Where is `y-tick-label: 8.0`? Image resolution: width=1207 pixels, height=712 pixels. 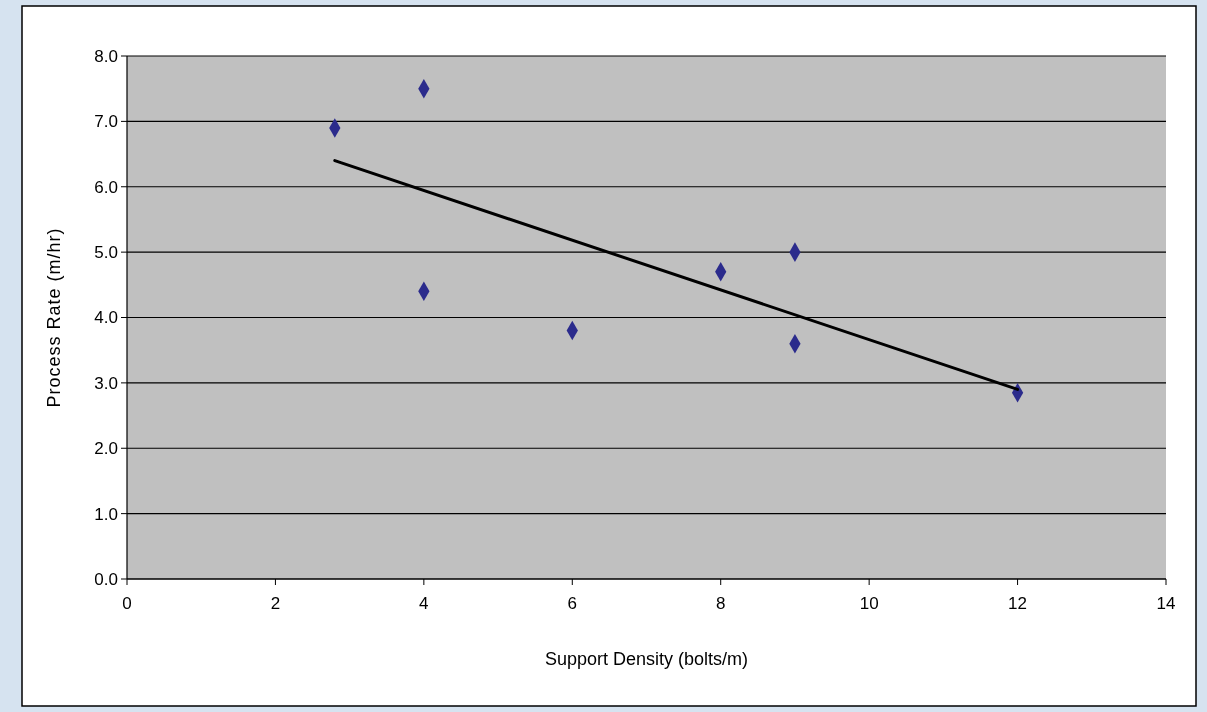
y-tick-label: 8.0 is located at coordinates (106, 56).